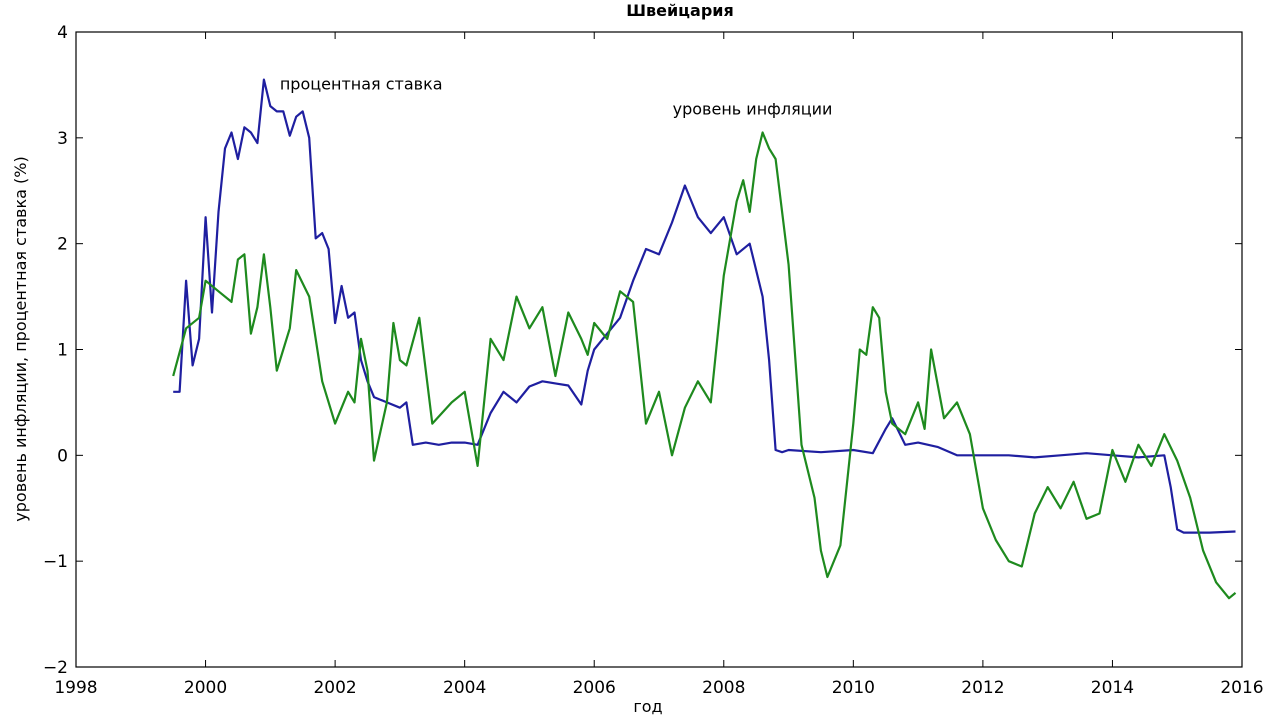 The height and width of the screenshot is (720, 1280). What do you see at coordinates (556, 97) in the screenshot?
I see `annotations: процентная ставка уровень инфляции` at bounding box center [556, 97].